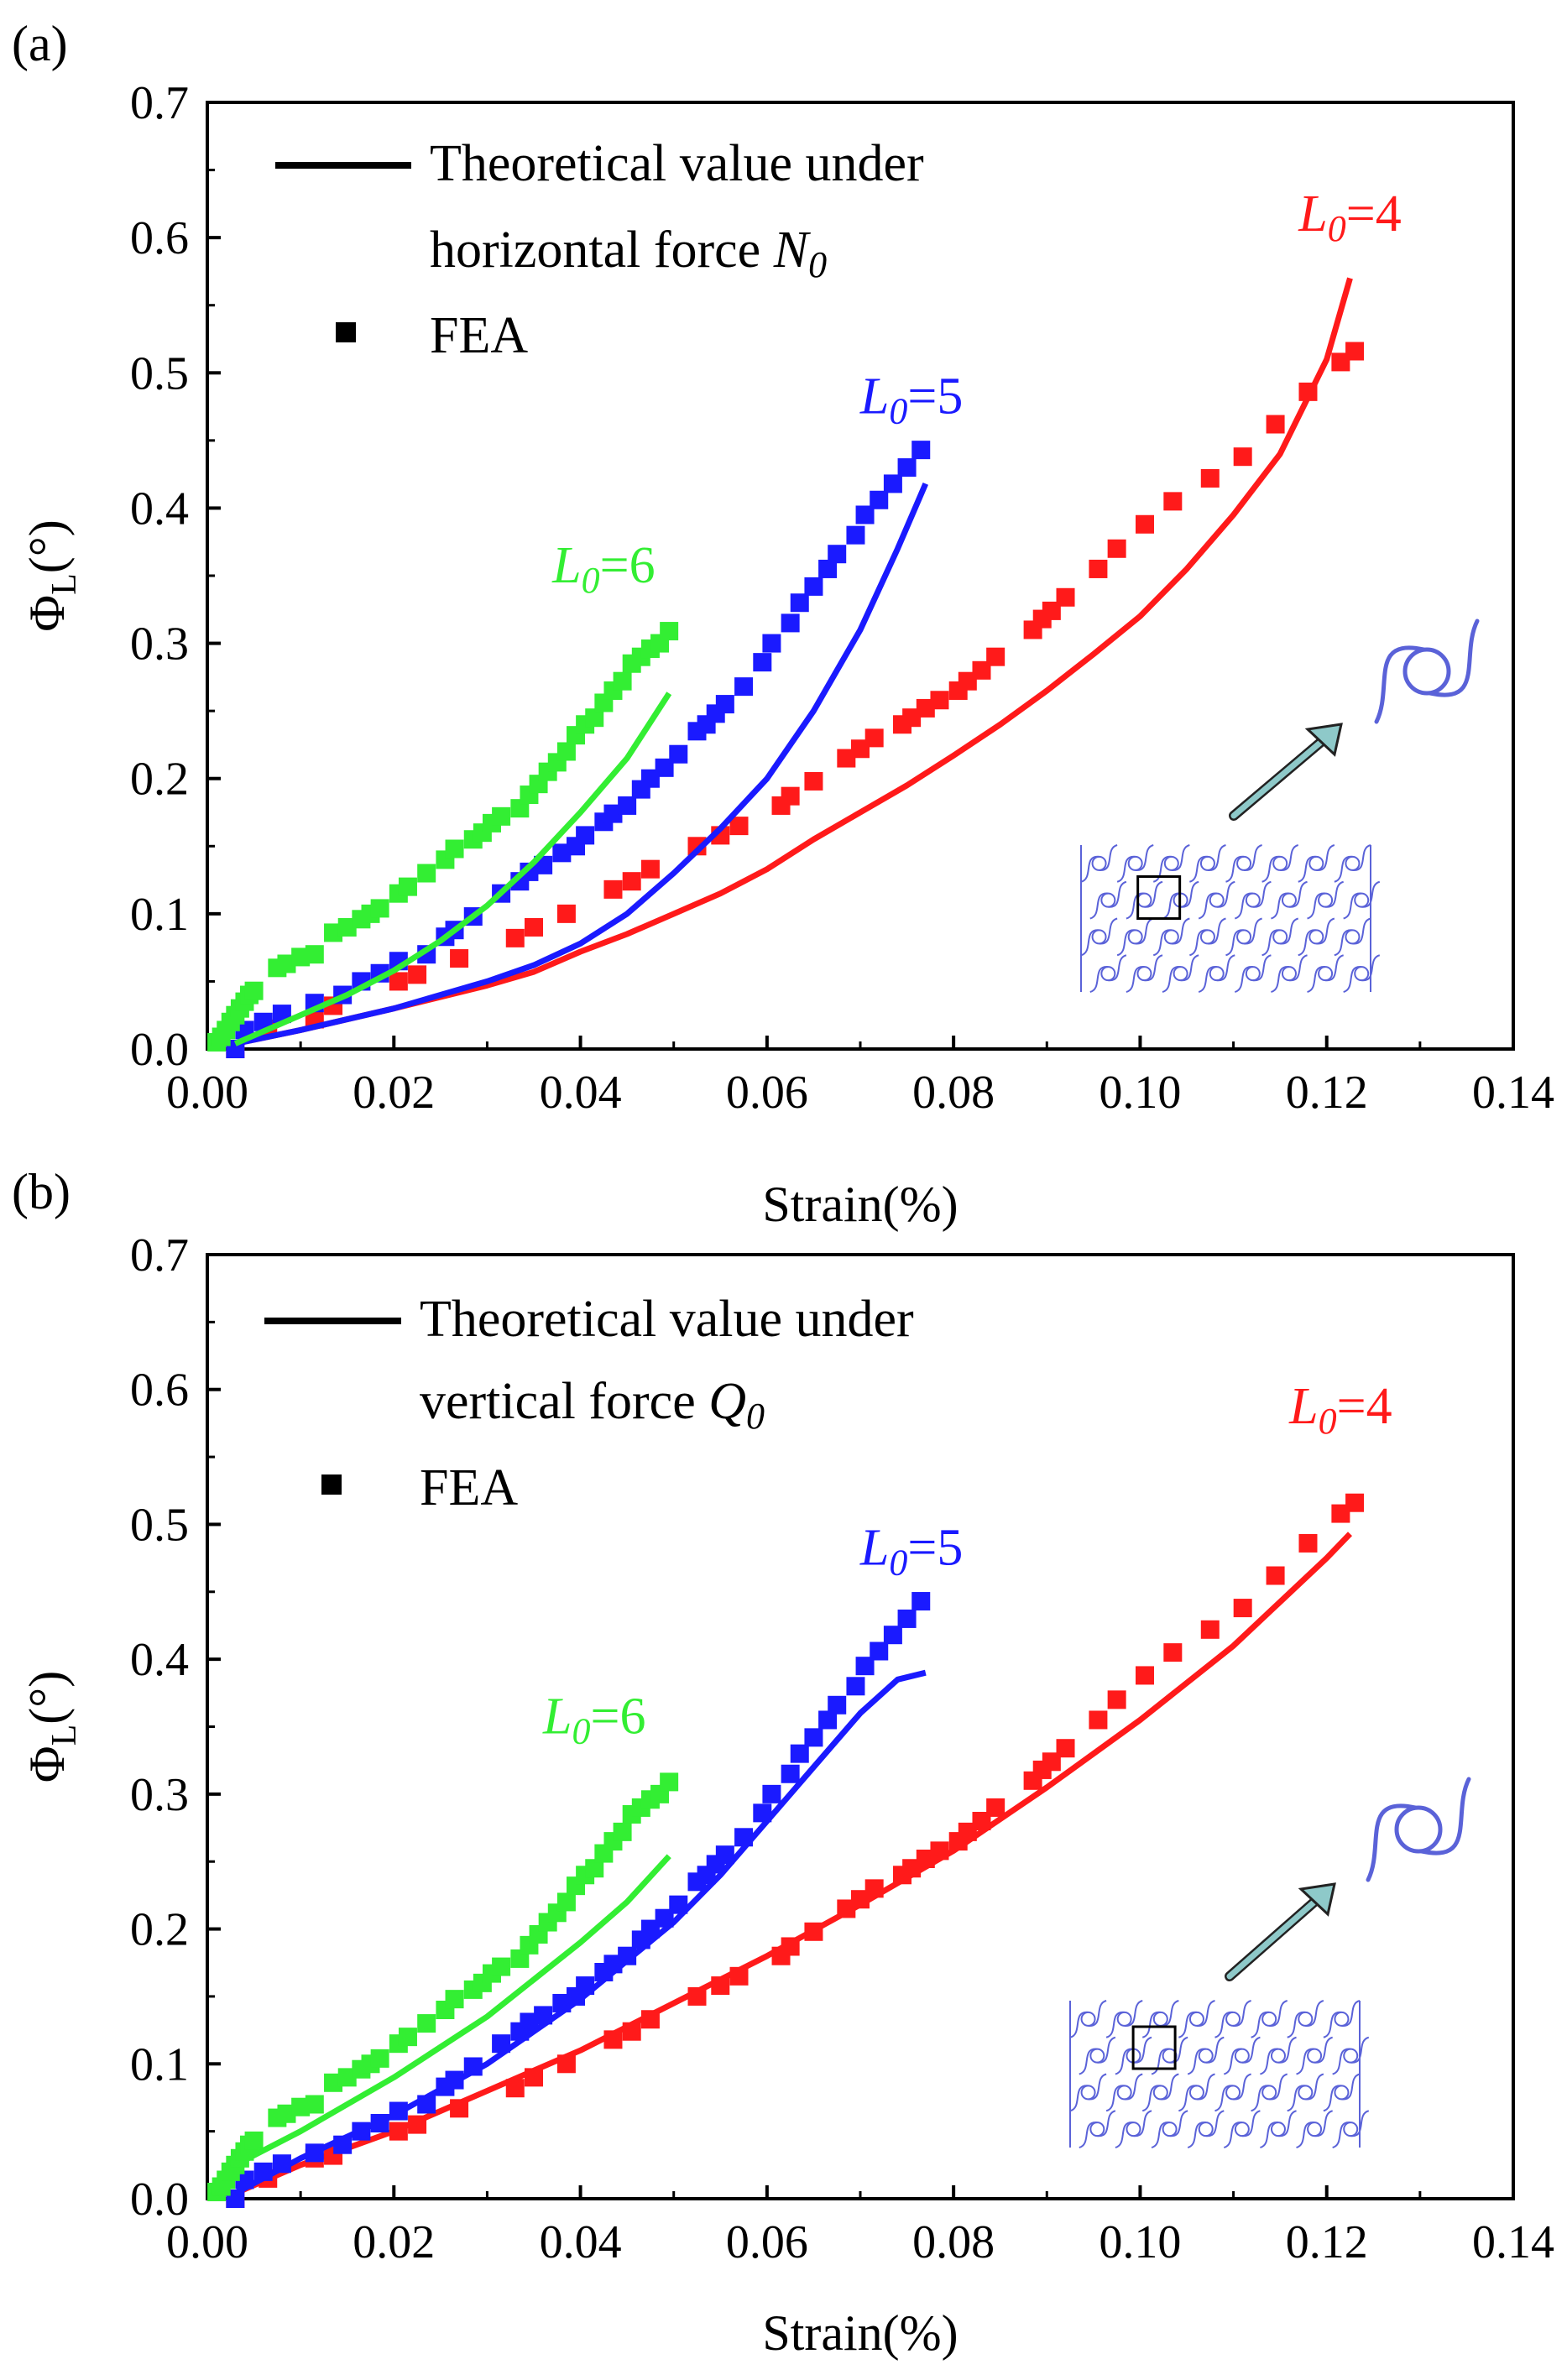 The image size is (1567, 2380). I want to click on legend-line-label: Theoretical value under, so click(677, 163).